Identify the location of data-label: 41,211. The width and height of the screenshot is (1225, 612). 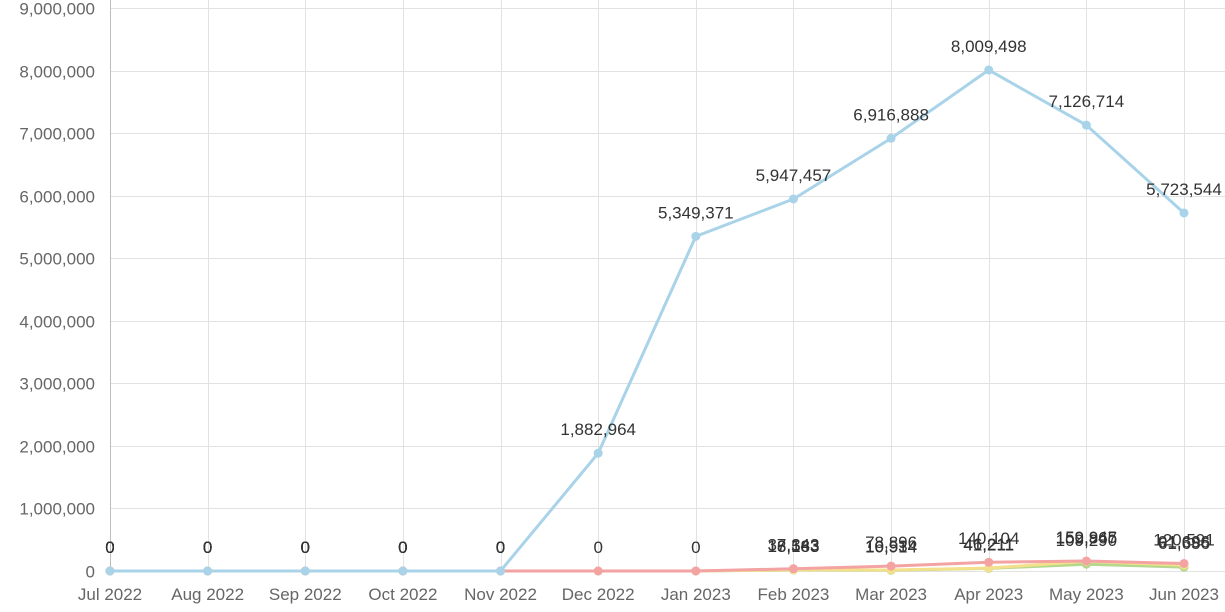
(988, 544).